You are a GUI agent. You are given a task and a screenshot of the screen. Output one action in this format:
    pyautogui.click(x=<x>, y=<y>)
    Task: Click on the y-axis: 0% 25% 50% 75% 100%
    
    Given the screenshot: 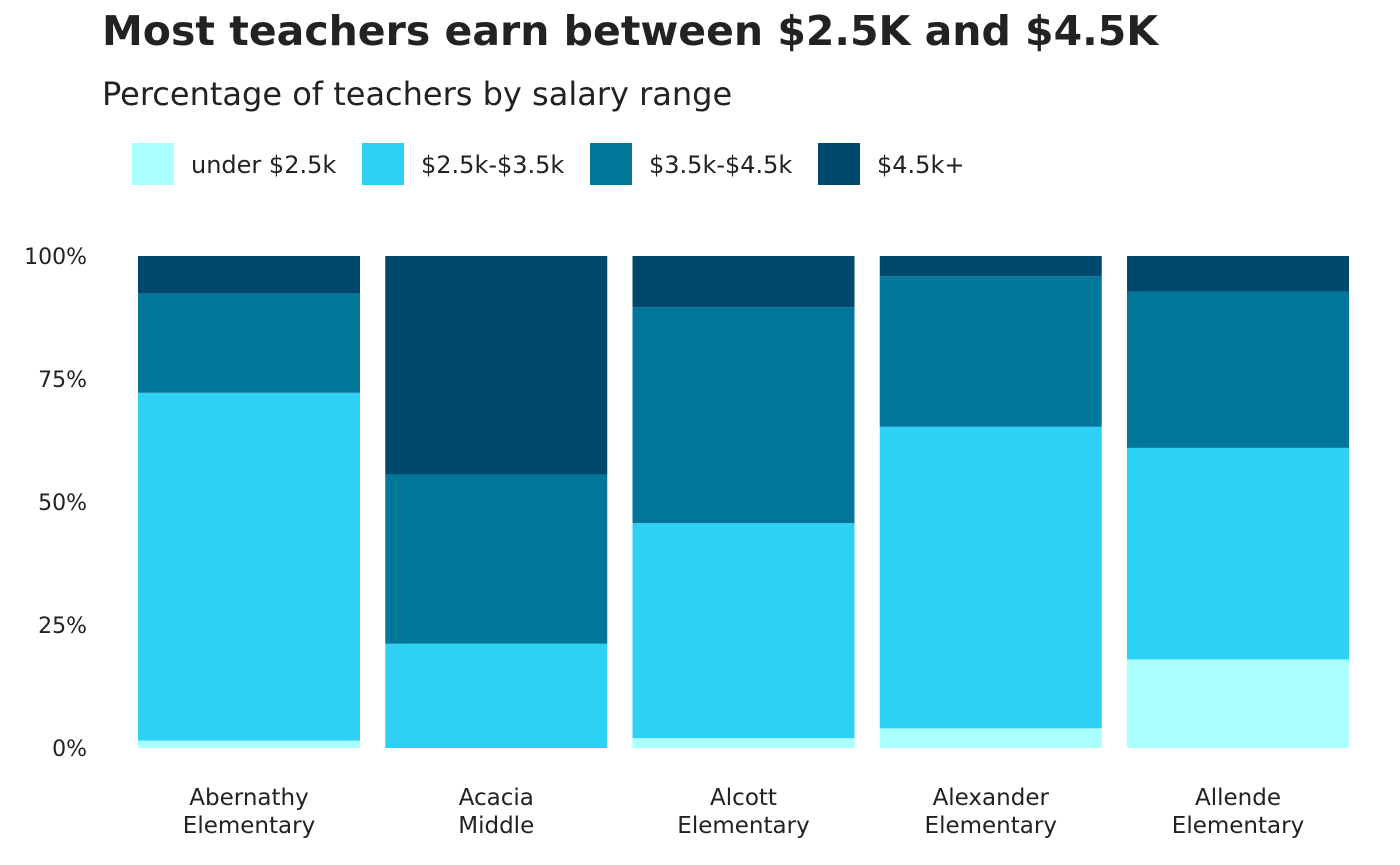 What is the action you would take?
    pyautogui.click(x=55, y=503)
    